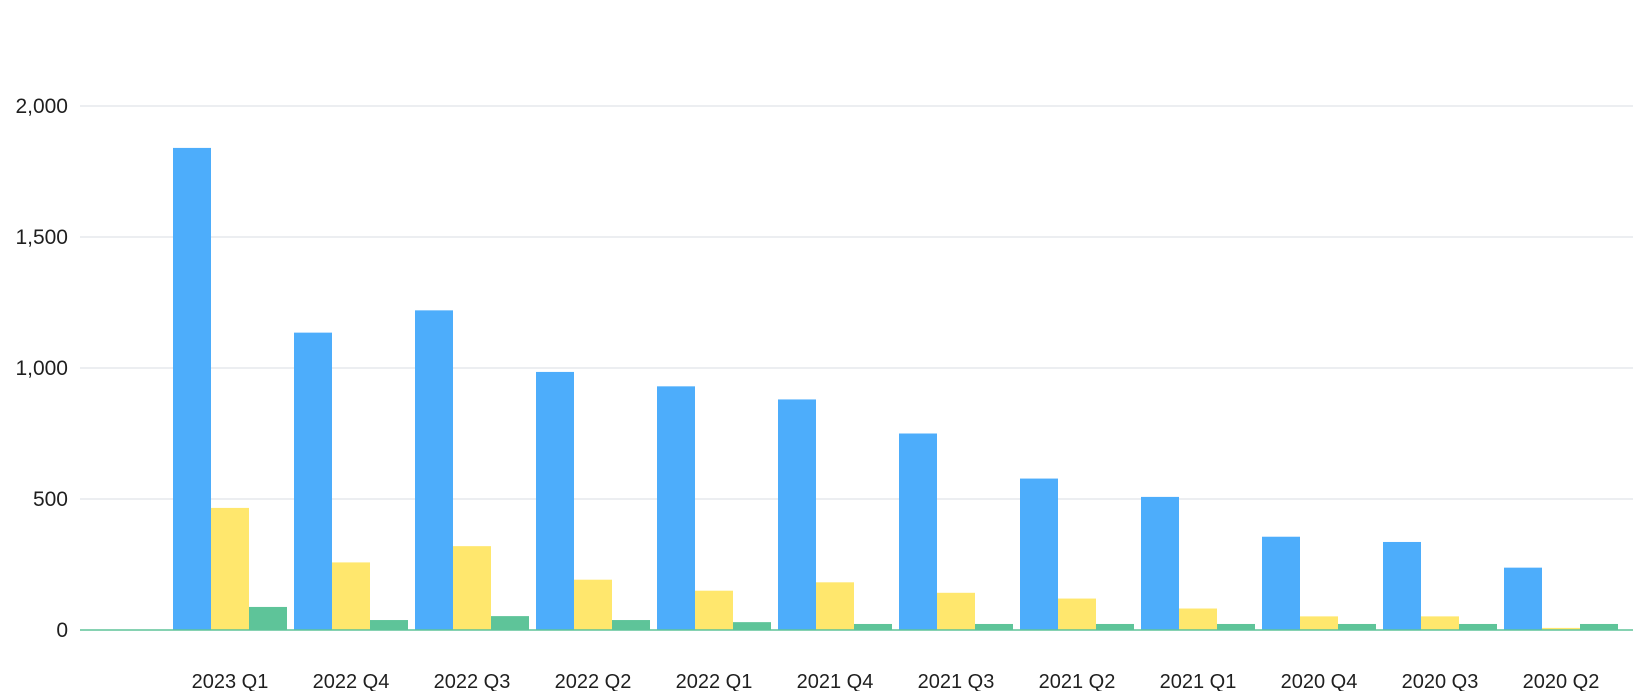 This screenshot has width=1633, height=691. What do you see at coordinates (1440, 681) in the screenshot?
I see `x-tick-label: 2020 Q3` at bounding box center [1440, 681].